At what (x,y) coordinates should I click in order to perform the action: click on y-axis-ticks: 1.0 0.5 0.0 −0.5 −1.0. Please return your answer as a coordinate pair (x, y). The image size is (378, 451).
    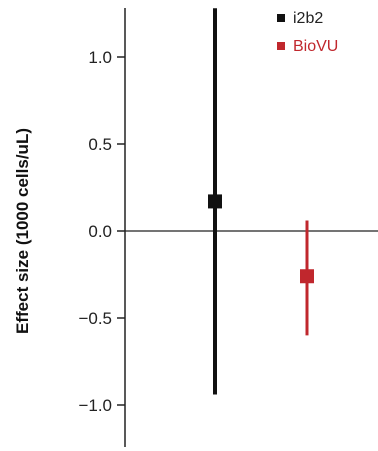
    Looking at the image, I should click on (101, 231).